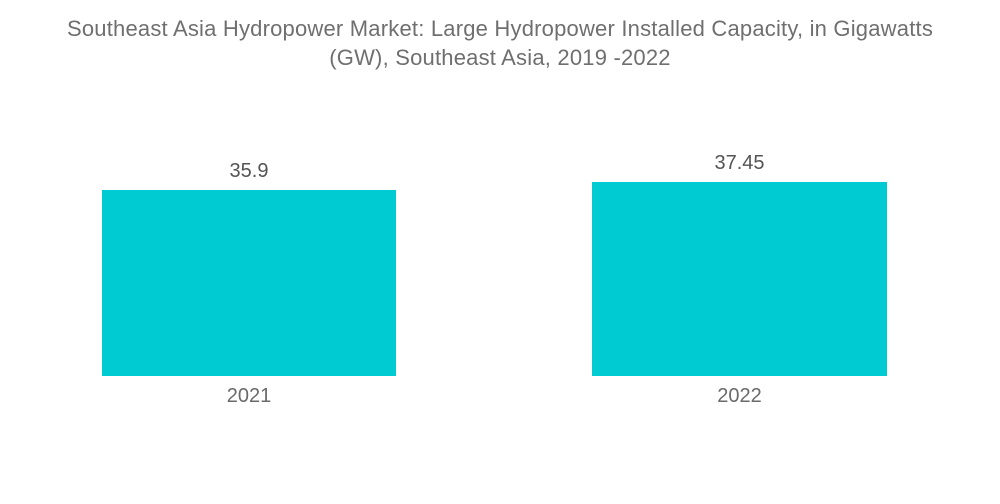 The height and width of the screenshot is (504, 1000). I want to click on data-label-2021: 35.9, so click(249, 171).